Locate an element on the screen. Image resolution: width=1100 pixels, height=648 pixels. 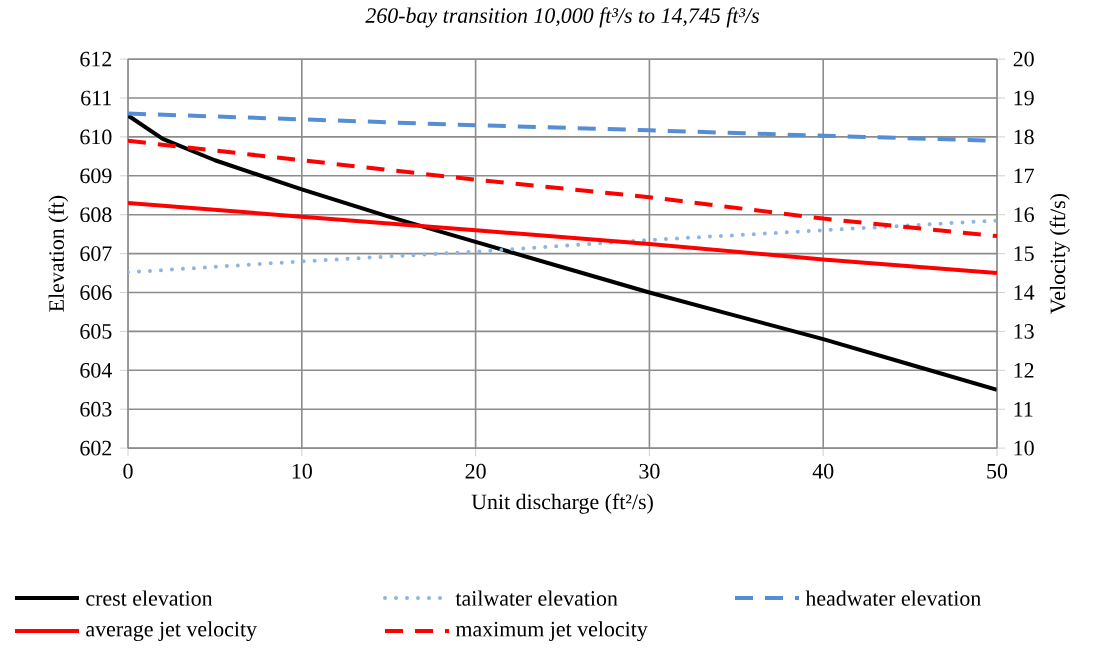
chart-title: 260-bay transition 10,000 ft³/s to 14,745 ft³/s is located at coordinates (562, 17).